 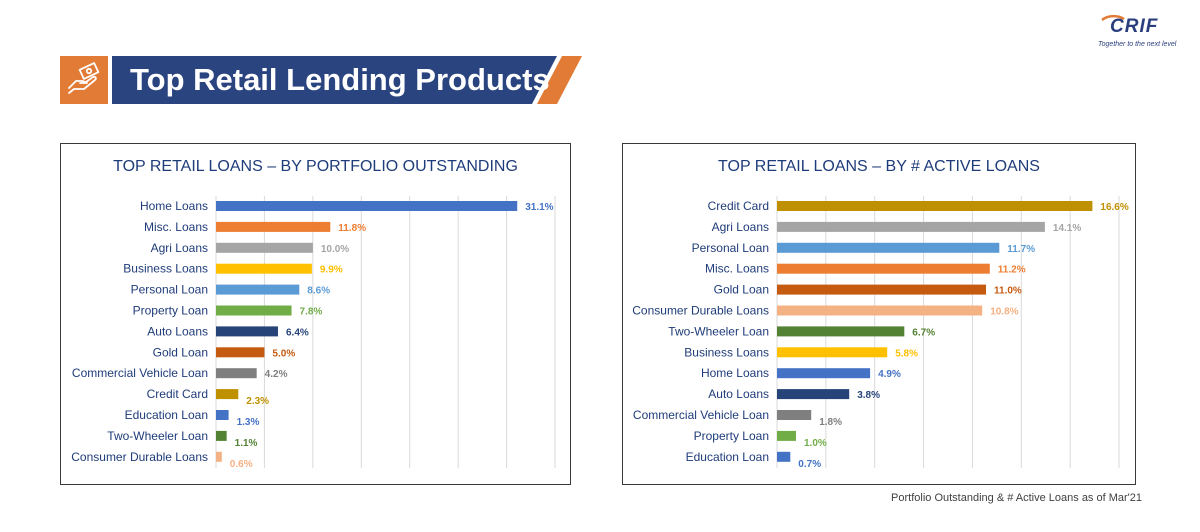 I want to click on data-label: 0.7%, so click(x=809, y=464).